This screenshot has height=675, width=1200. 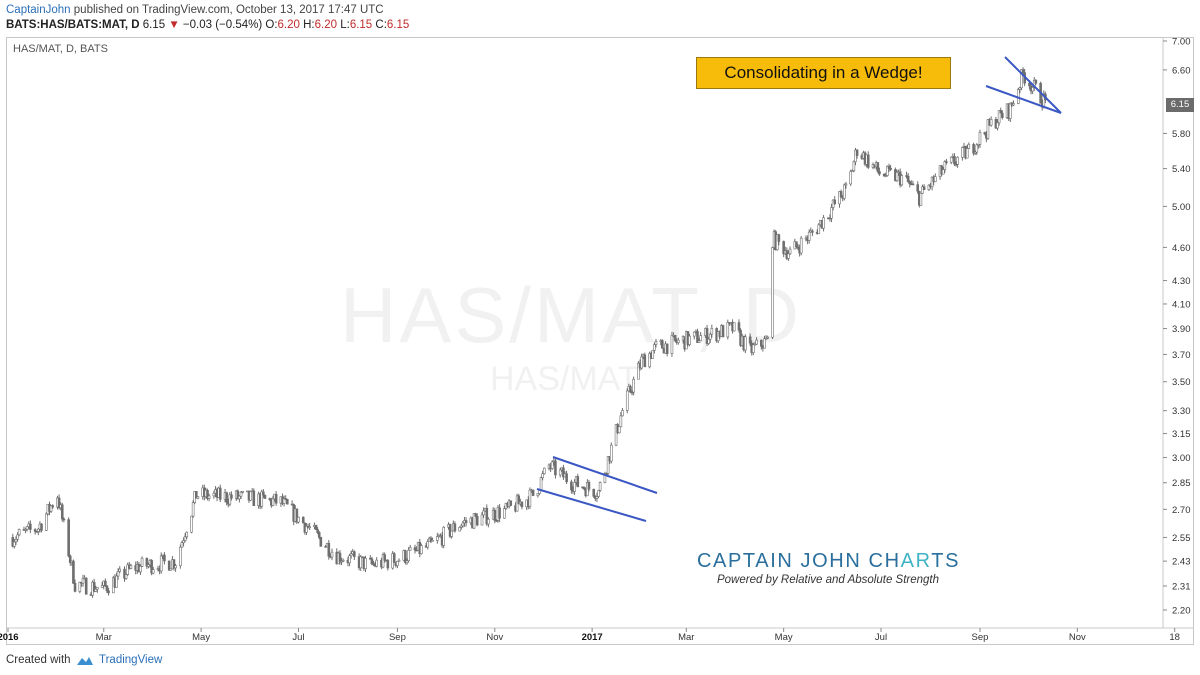 I want to click on wedge-callout: Consolidating in a Wedge!, so click(x=823, y=73).